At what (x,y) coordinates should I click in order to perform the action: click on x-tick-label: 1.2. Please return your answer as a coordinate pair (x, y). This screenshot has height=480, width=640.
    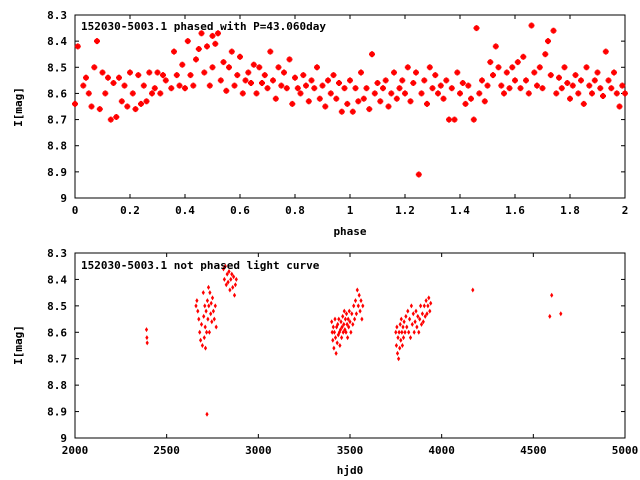
    Looking at the image, I should click on (405, 210).